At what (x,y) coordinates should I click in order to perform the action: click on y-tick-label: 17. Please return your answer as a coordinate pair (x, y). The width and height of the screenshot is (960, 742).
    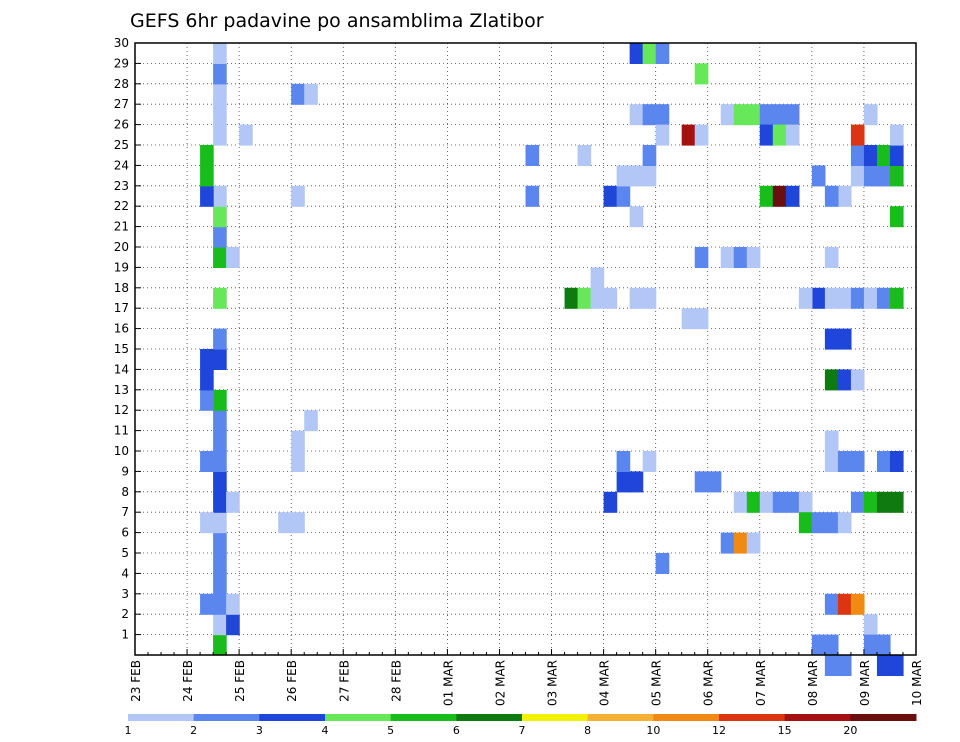
    Looking at the image, I should click on (121, 308).